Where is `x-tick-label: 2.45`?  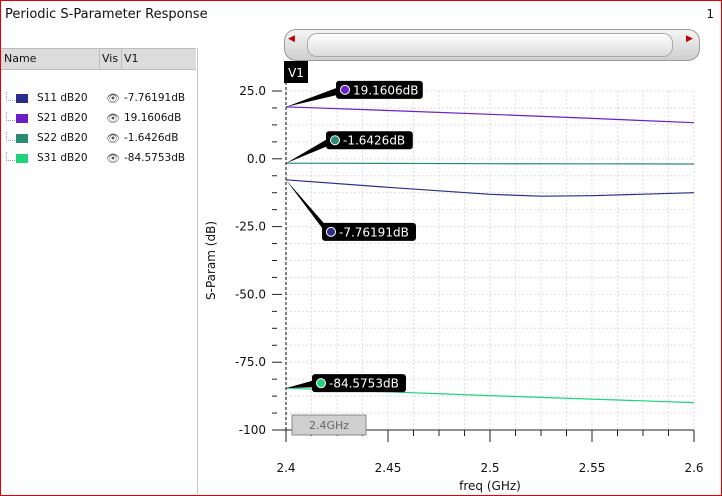 x-tick-label: 2.45 is located at coordinates (388, 468).